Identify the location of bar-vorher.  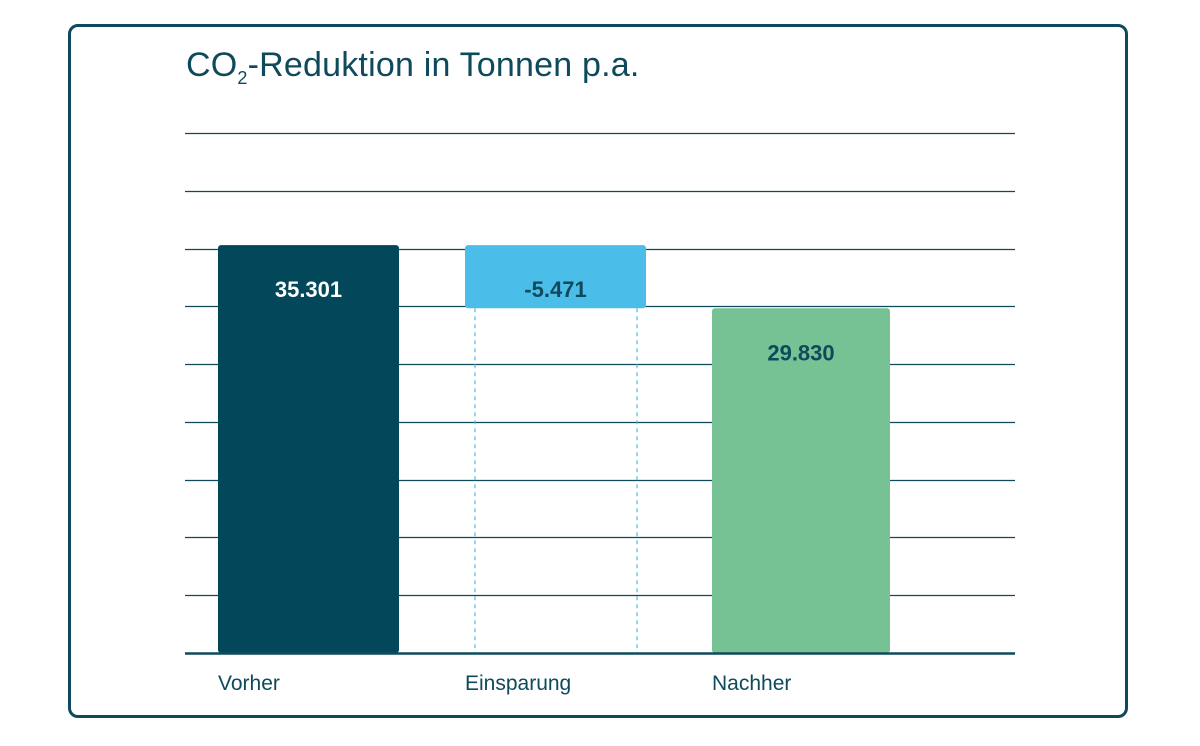
(308, 449).